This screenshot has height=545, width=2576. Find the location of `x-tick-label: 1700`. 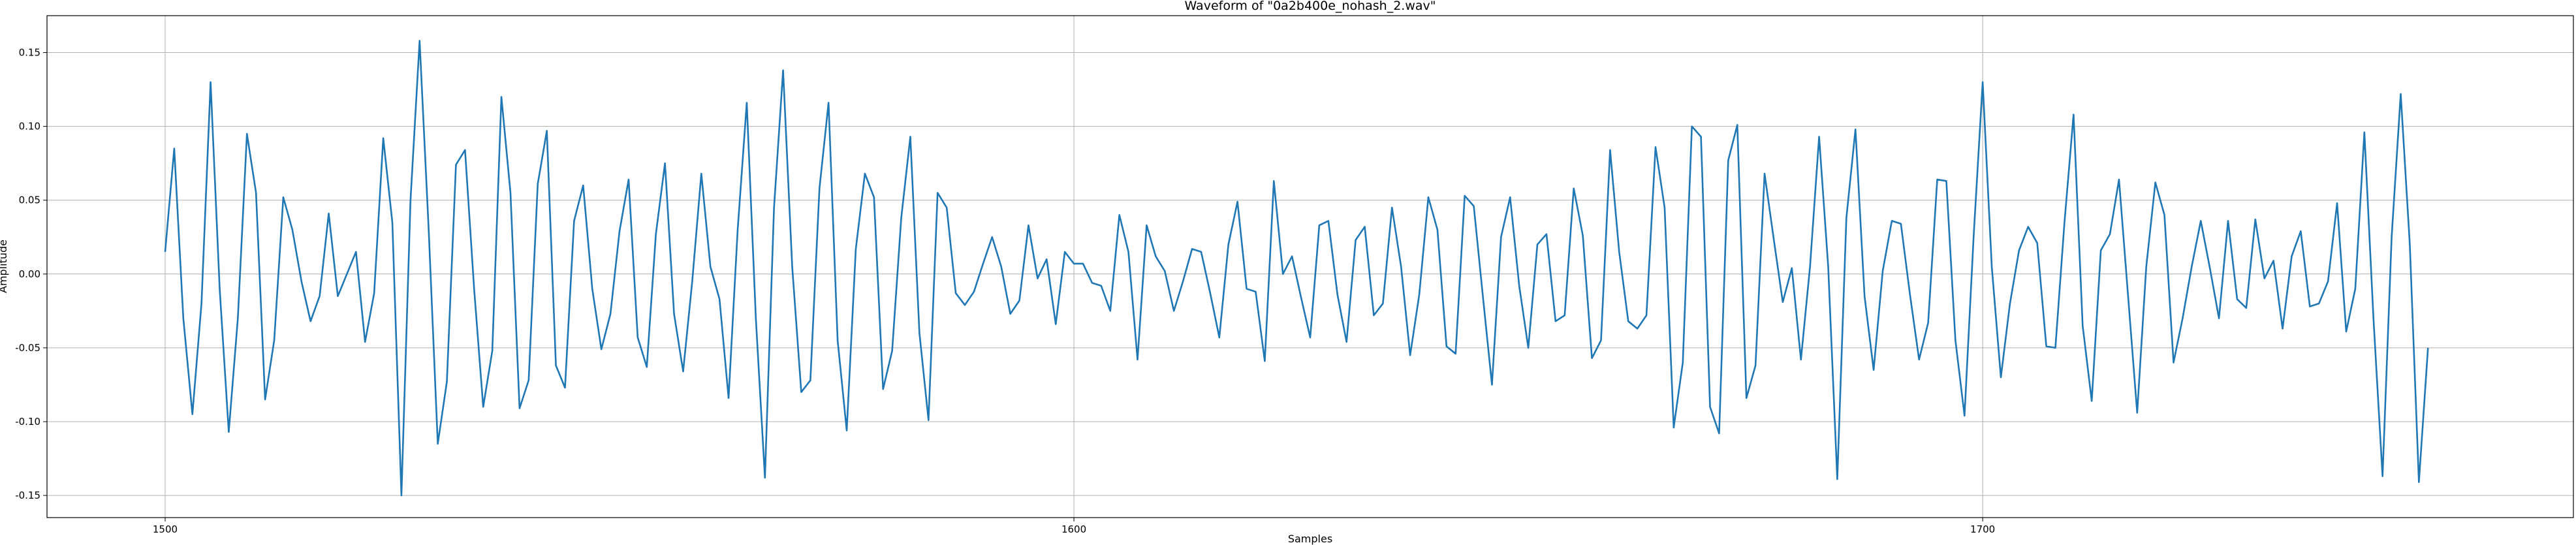

x-tick-label: 1700 is located at coordinates (1982, 529).